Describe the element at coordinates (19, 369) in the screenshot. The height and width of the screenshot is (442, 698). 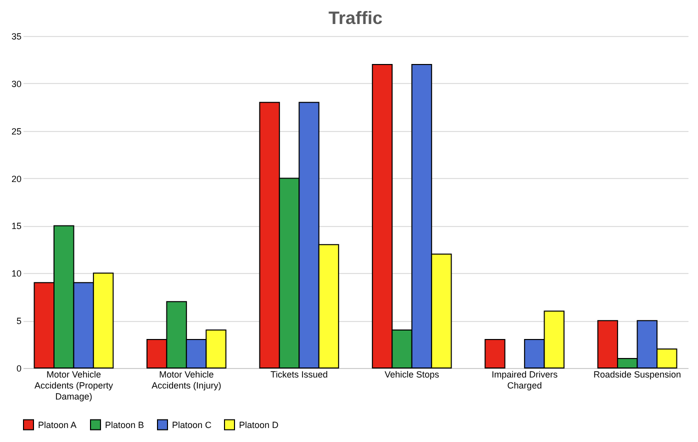
I see `y-tick-label: 0` at that location.